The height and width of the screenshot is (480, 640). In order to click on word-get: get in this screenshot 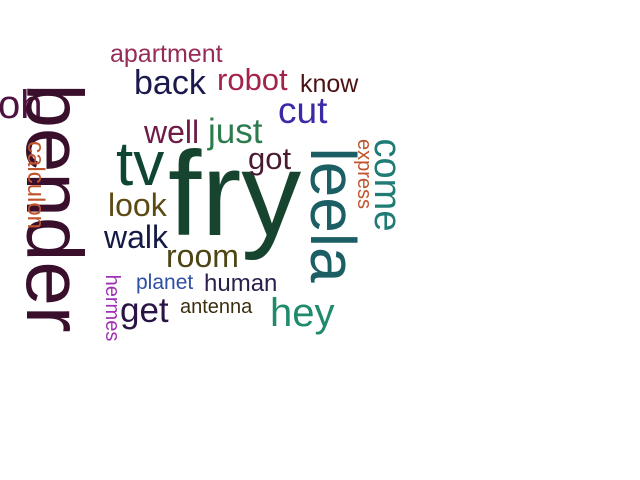, I will do `click(144, 310)`.